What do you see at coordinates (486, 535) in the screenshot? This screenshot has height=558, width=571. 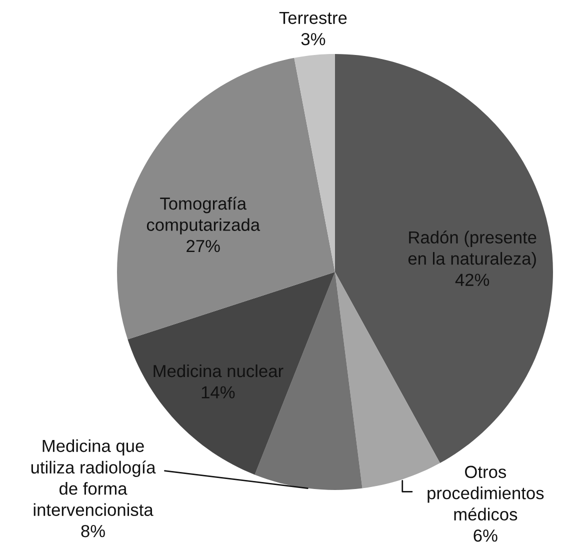 I see `data-label: 6%` at bounding box center [486, 535].